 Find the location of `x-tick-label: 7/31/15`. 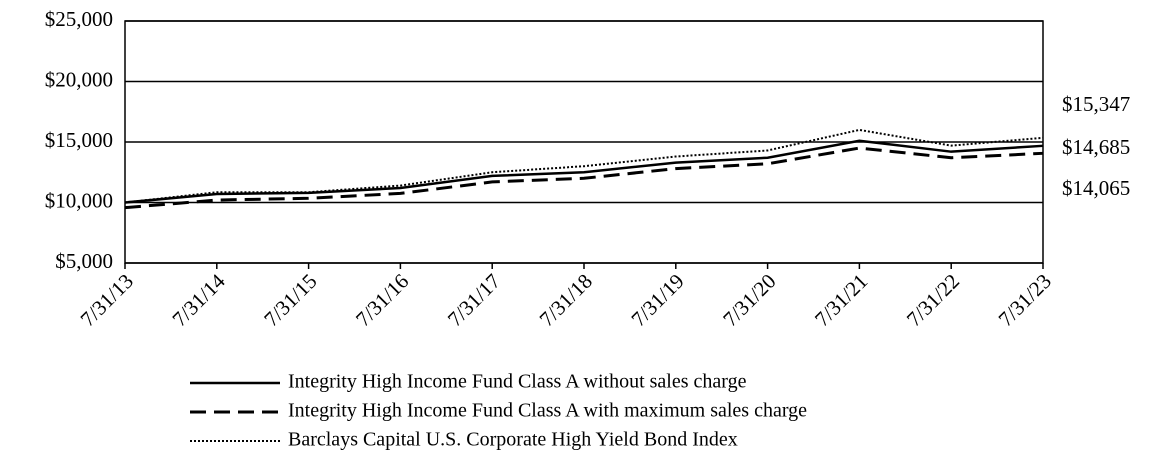

x-tick-label: 7/31/15 is located at coordinates (290, 300).